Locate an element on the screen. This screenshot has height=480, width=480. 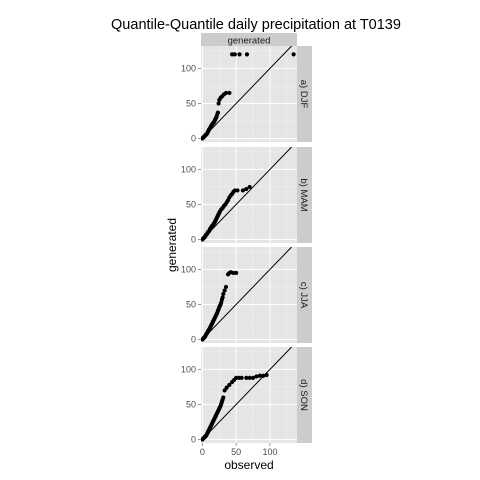
column-strip is located at coordinates (249, 39).